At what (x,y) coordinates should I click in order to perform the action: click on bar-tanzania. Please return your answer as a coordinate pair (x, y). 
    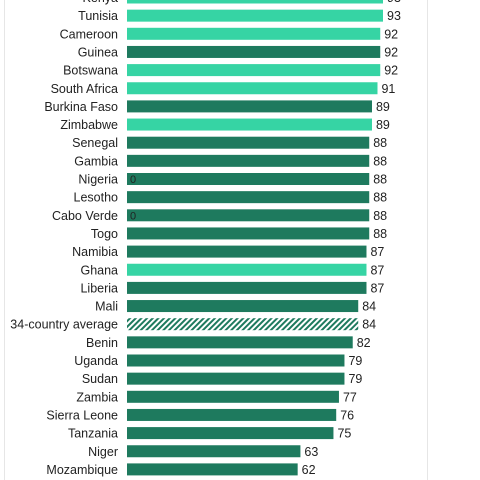
    Looking at the image, I should click on (230, 433).